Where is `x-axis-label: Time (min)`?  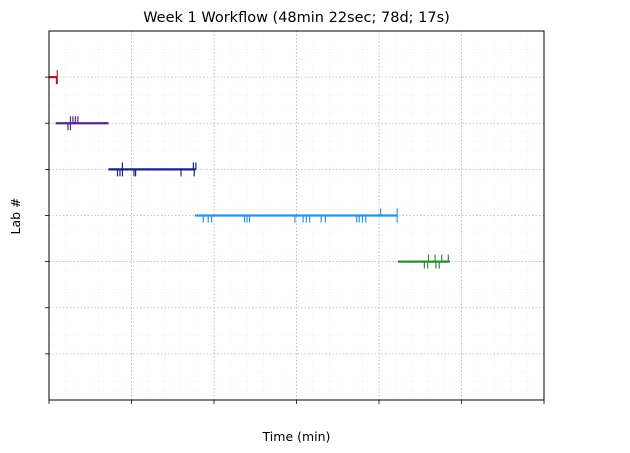
x-axis-label: Time (min) is located at coordinates (296, 436).